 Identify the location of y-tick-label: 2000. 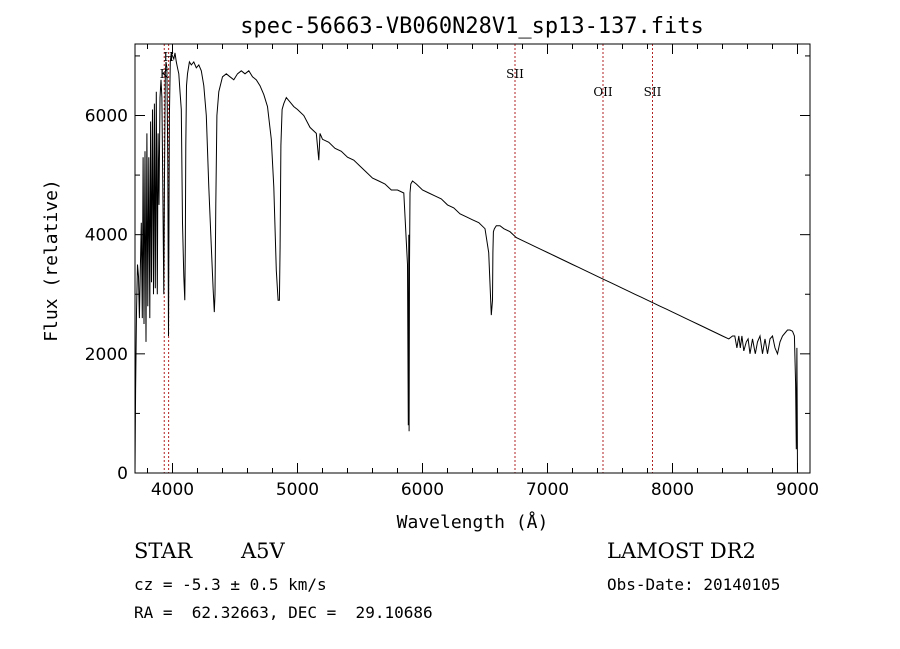
(106, 355).